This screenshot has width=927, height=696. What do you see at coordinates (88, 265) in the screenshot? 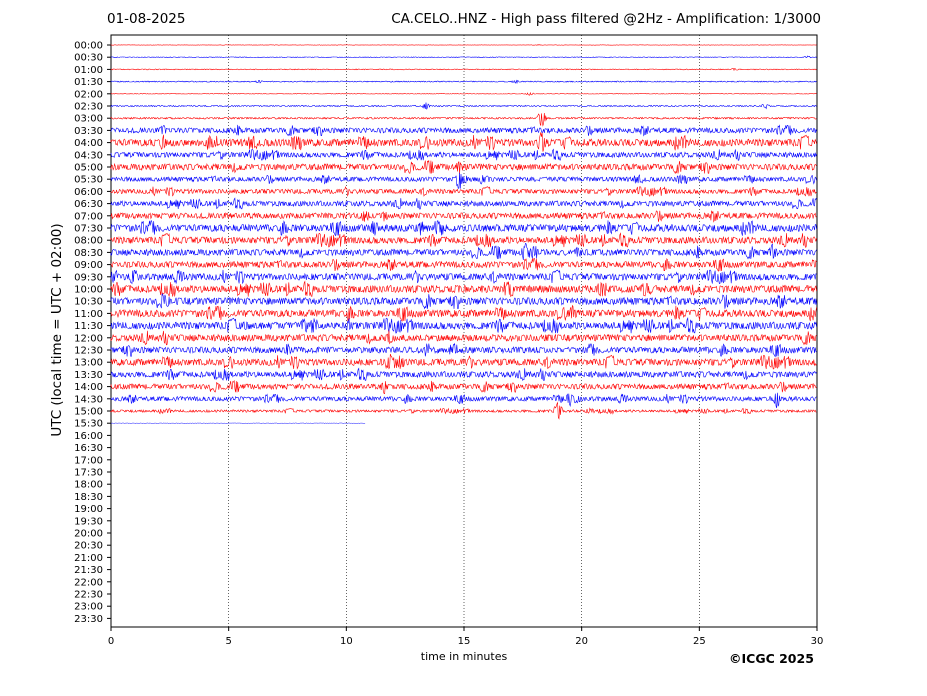
I see `y-tick-label-09:00: 09:00` at bounding box center [88, 265].